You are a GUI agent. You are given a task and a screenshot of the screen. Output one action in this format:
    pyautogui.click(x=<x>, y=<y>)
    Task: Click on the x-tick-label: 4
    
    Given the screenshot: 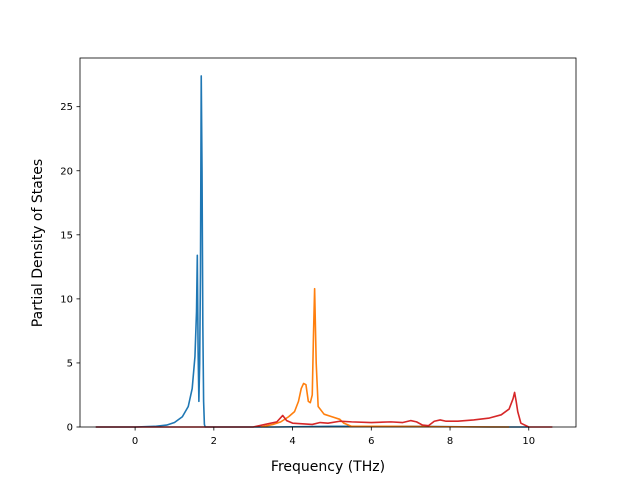 What is the action you would take?
    pyautogui.click(x=292, y=441)
    